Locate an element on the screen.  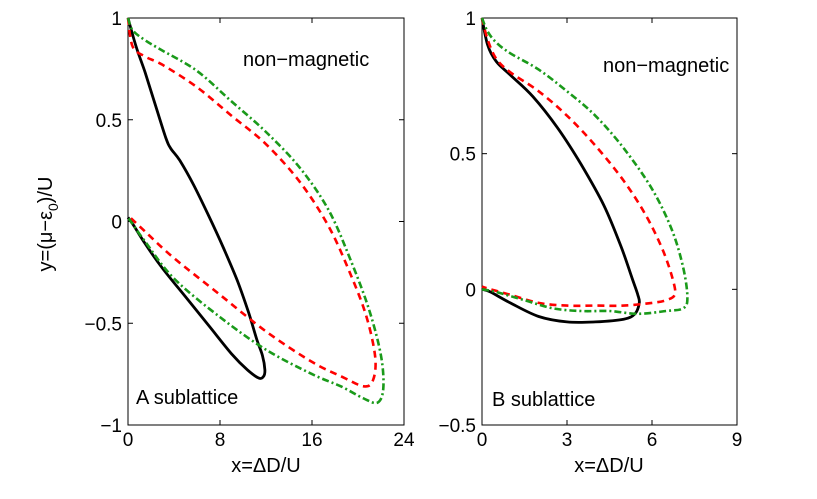
right-xtick-label: 3 is located at coordinates (567, 440).